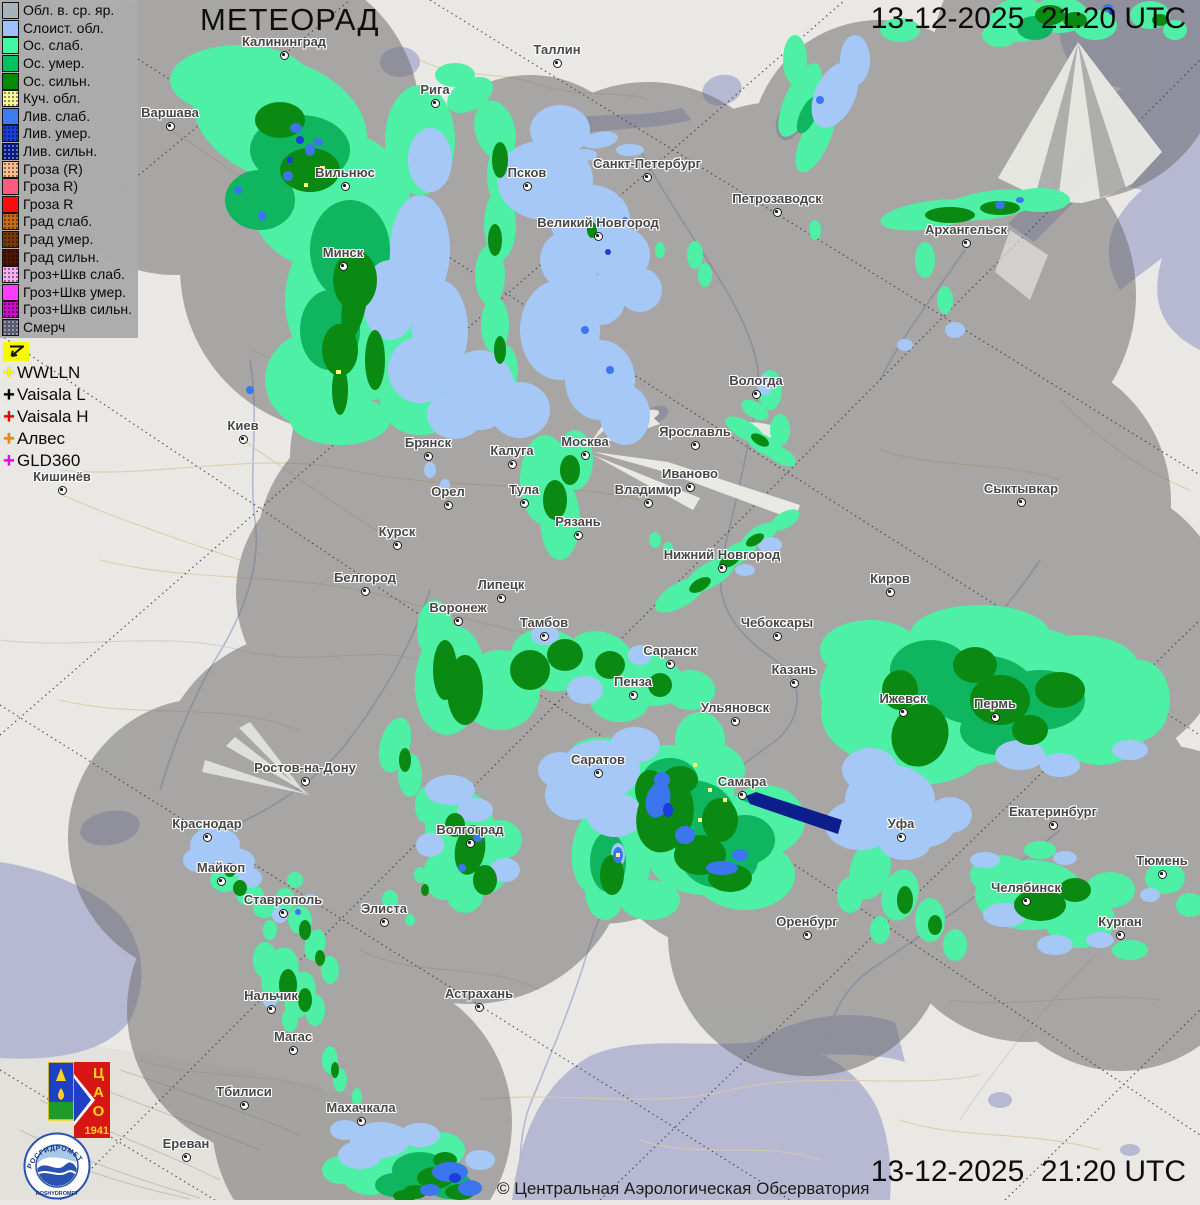  I want to click on legend-row: Гроз+Шкв умер., so click(70, 292).